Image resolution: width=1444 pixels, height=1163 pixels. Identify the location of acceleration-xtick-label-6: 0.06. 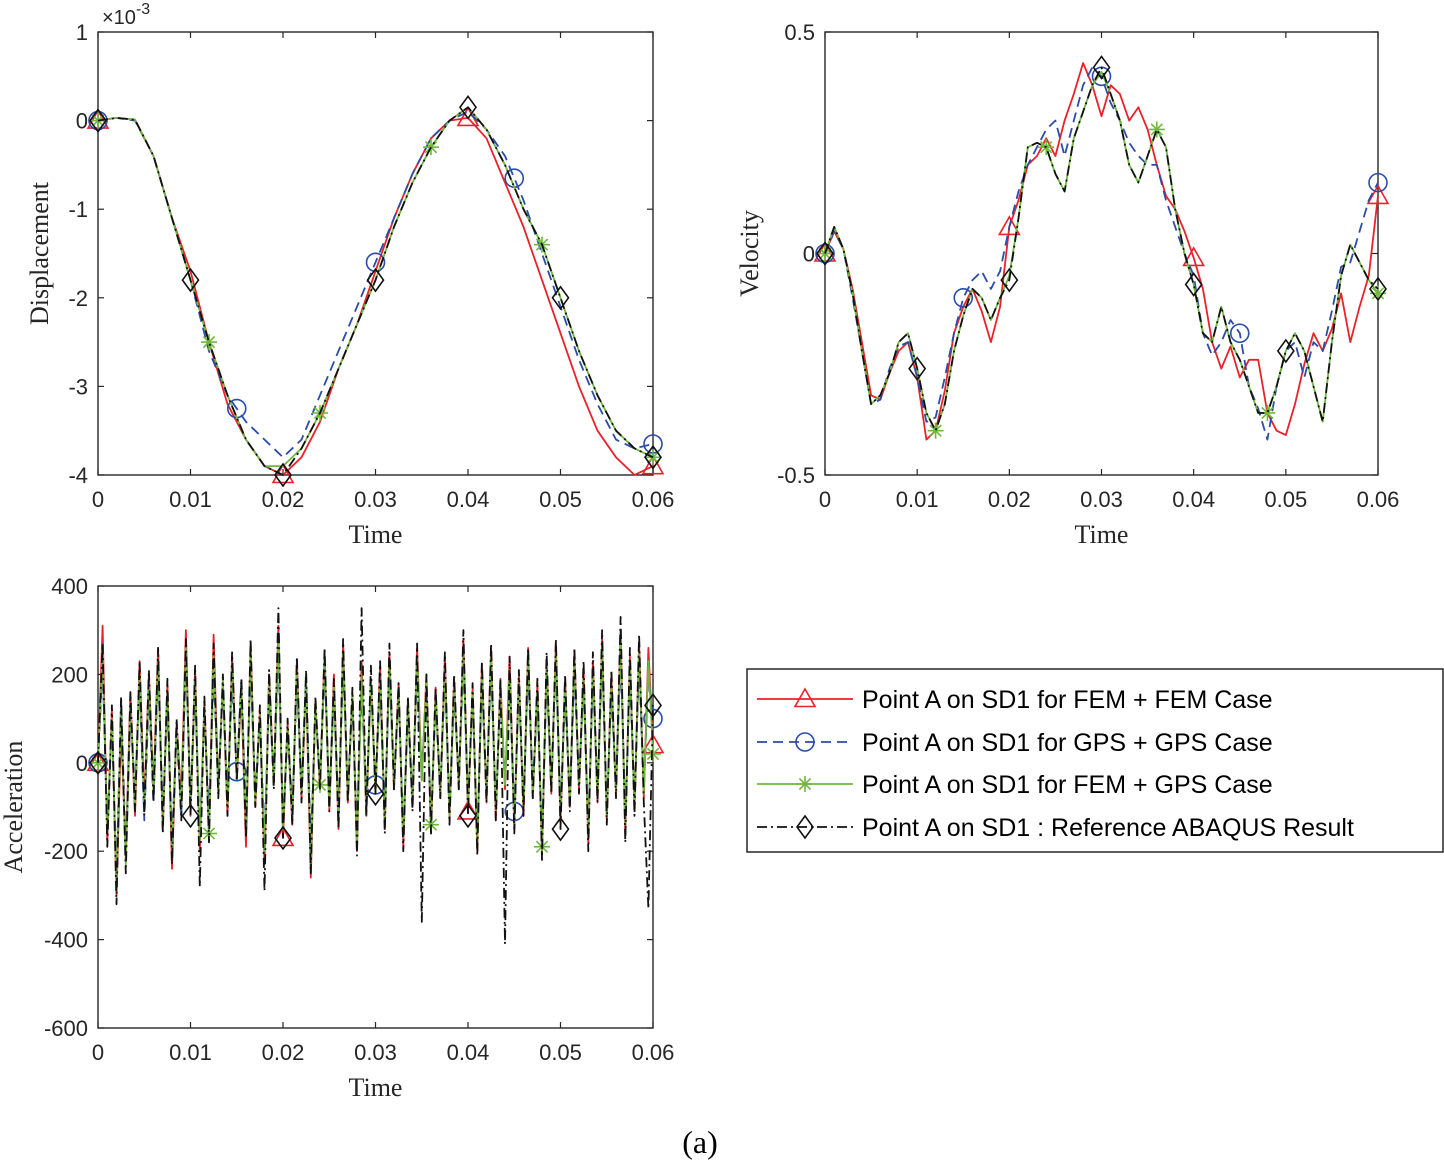
(653, 1052).